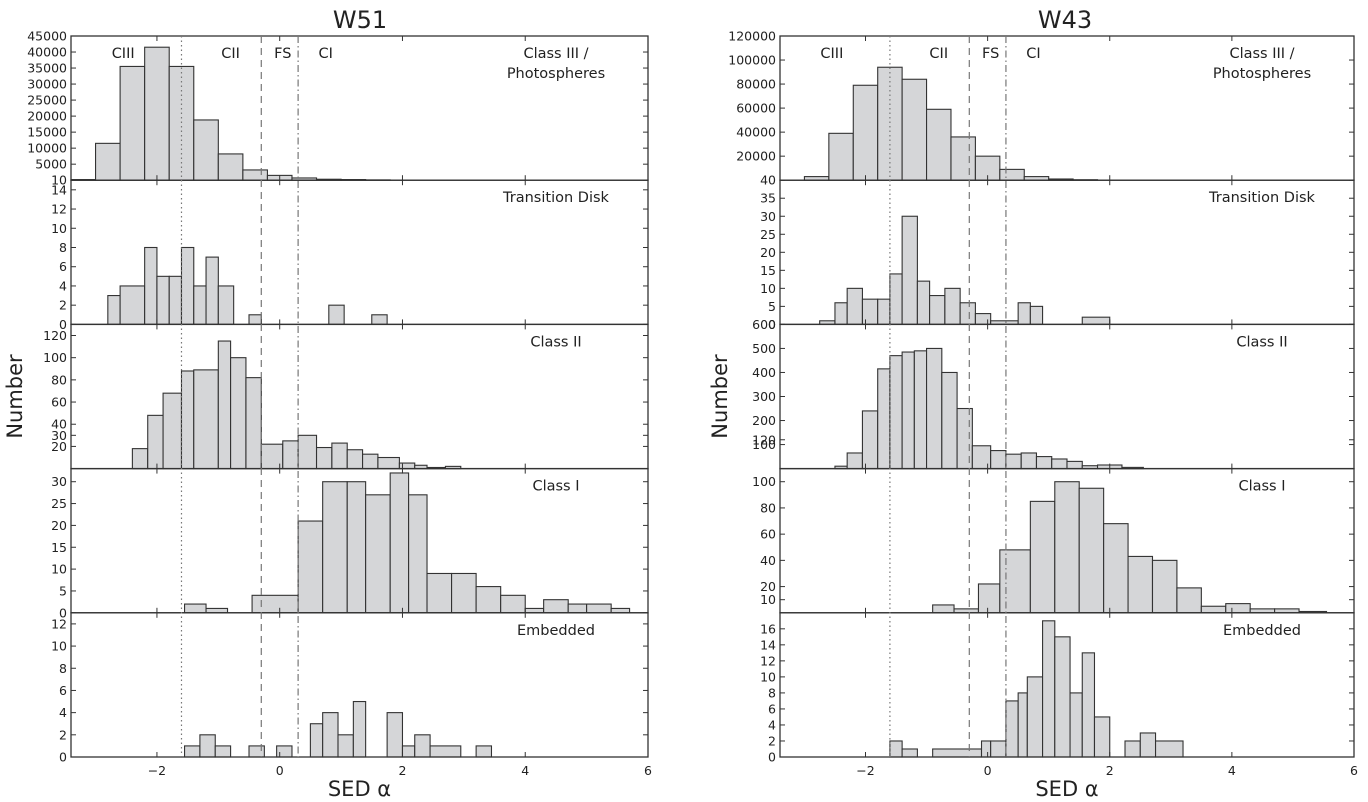 The width and height of the screenshot is (1368, 802). I want to click on y-tick-label: 15, so click(768, 270).